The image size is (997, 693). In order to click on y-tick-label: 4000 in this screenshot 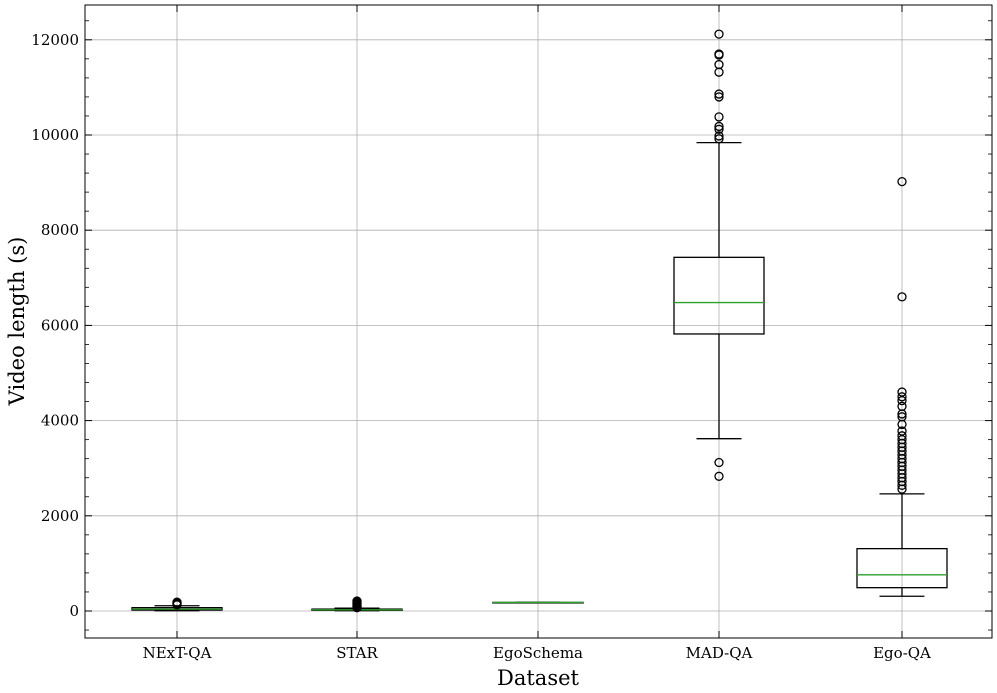, I will do `click(60, 421)`.